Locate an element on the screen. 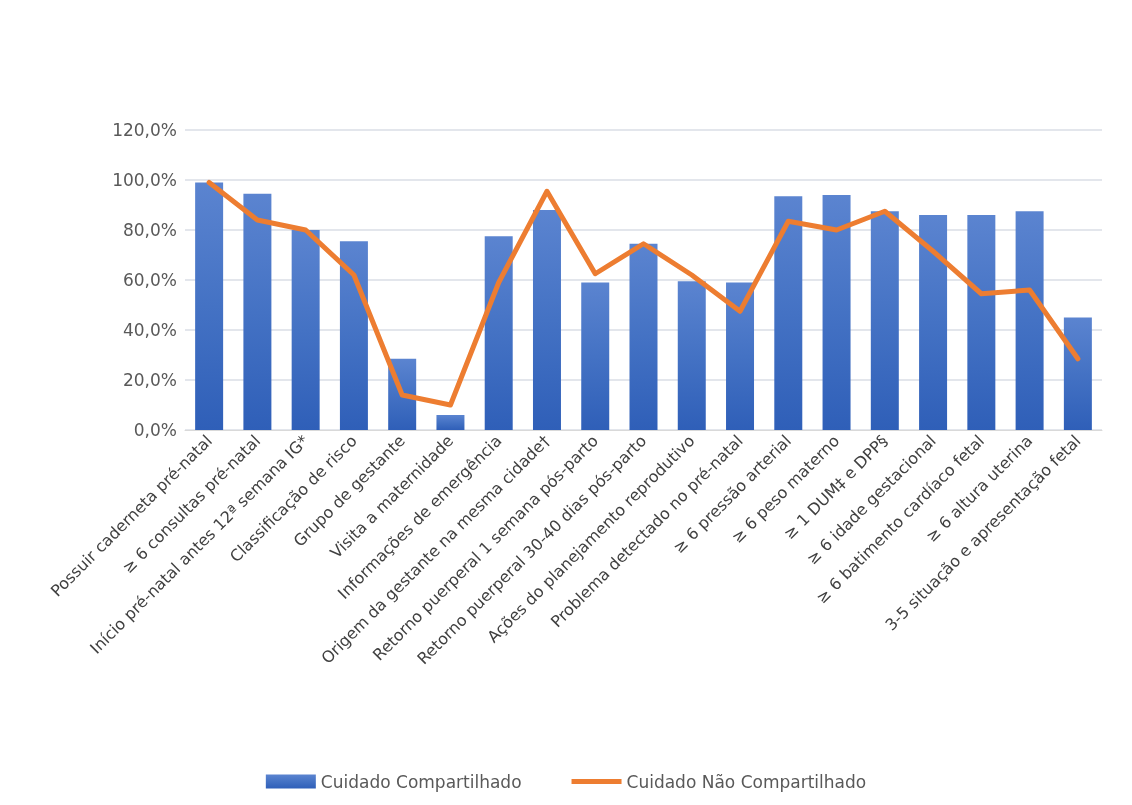 This screenshot has width=1132, height=805. y-tick-label: 120,0% is located at coordinates (144, 130).